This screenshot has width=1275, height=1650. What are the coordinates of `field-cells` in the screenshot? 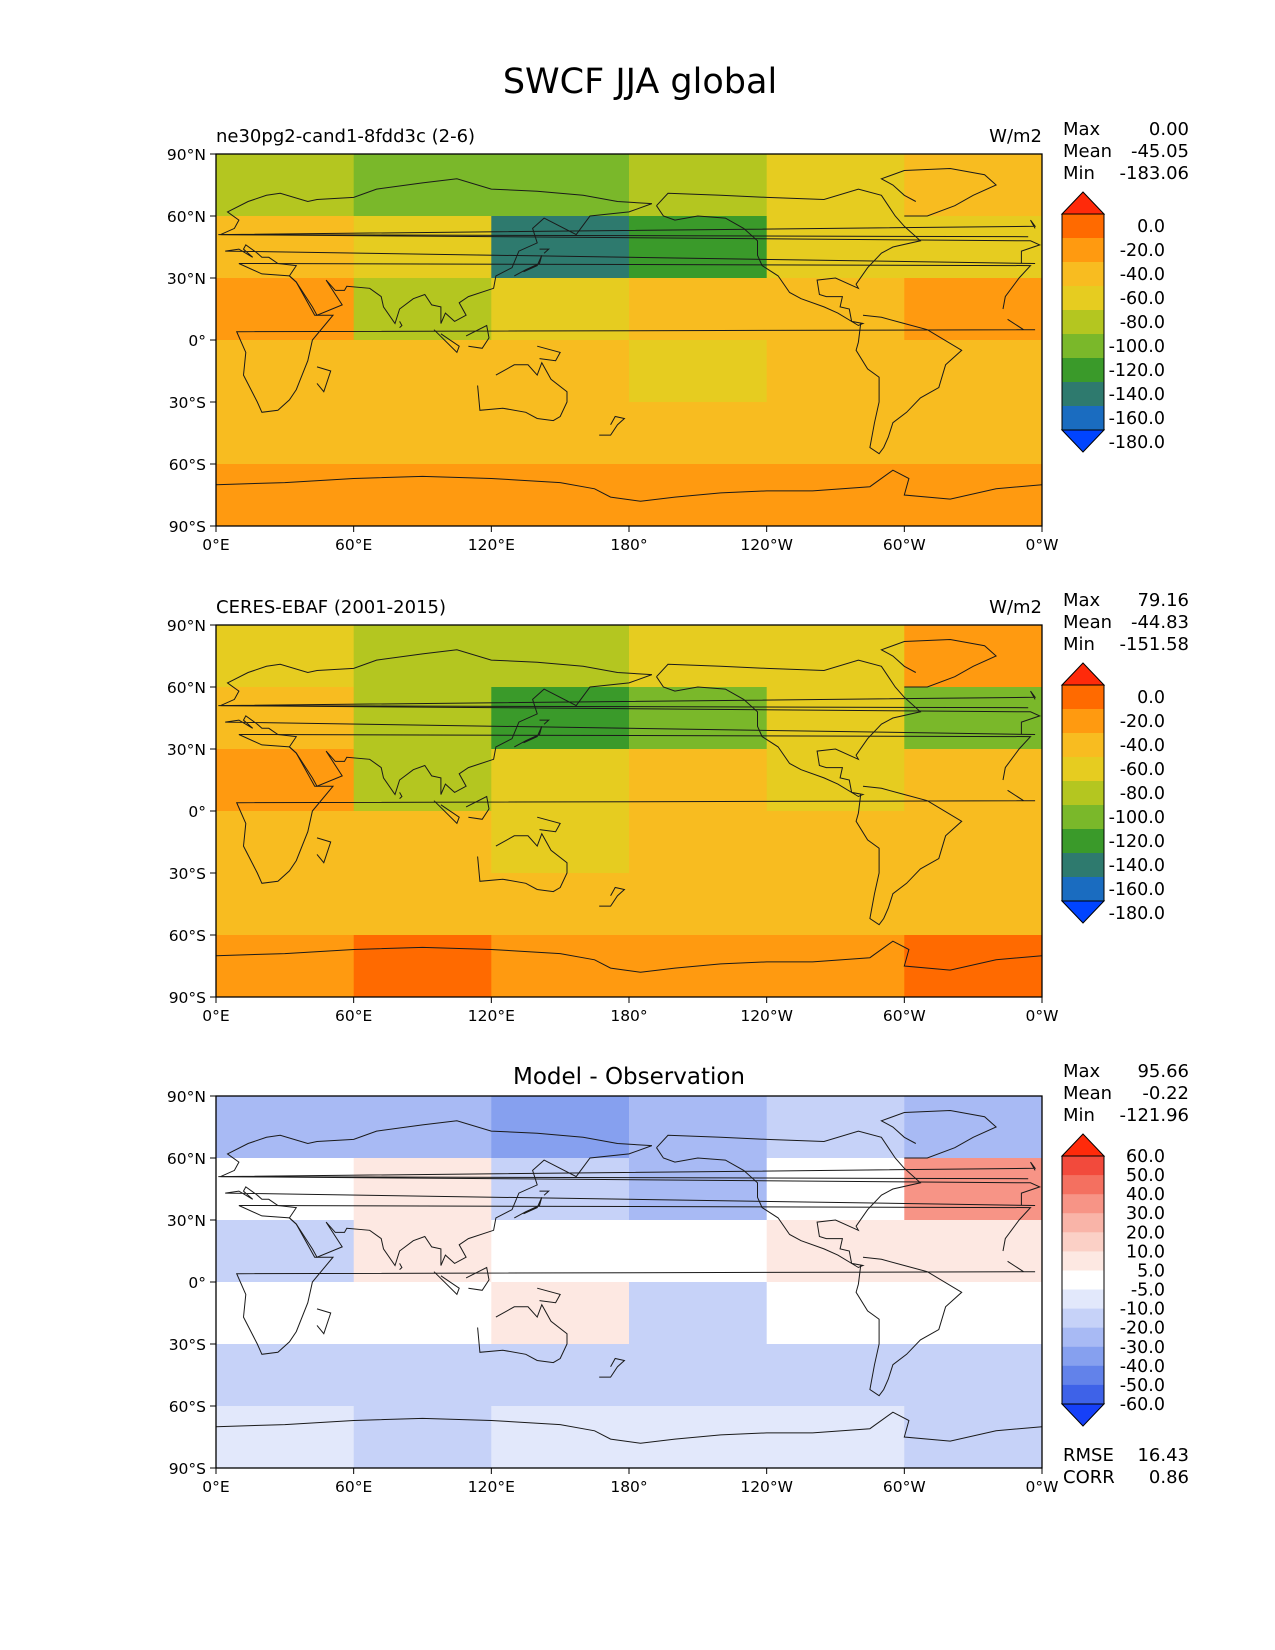 It's located at (629, 811).